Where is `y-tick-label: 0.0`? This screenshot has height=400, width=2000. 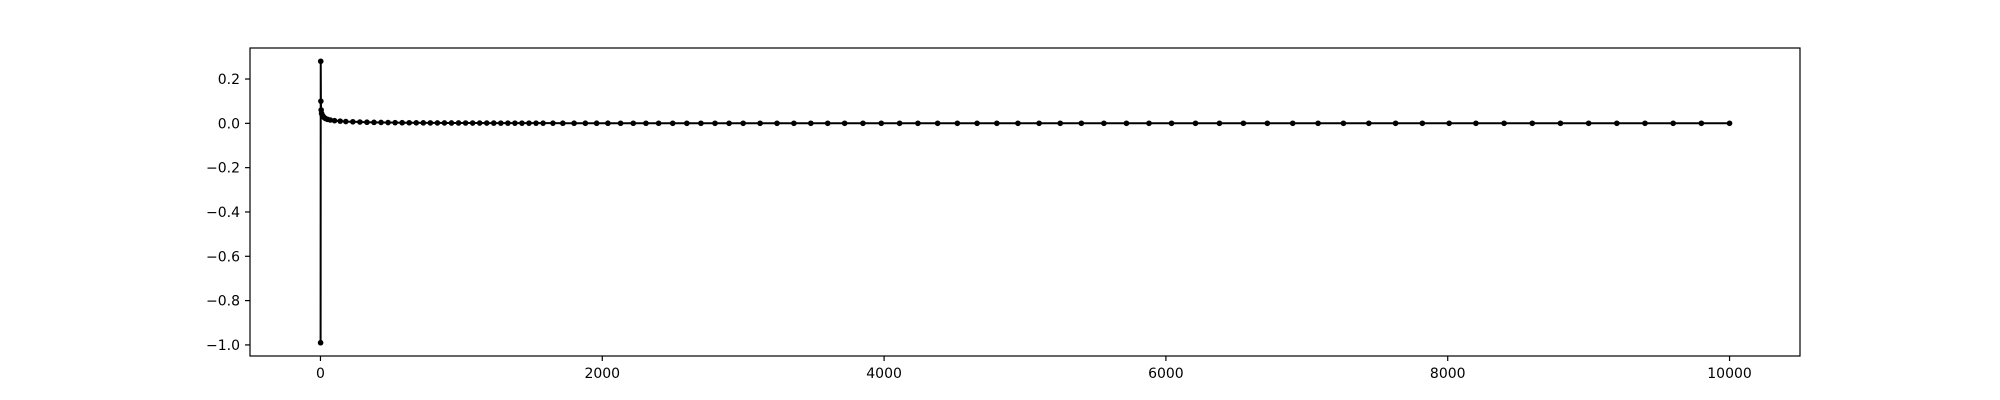
y-tick-label: 0.0 is located at coordinates (229, 124).